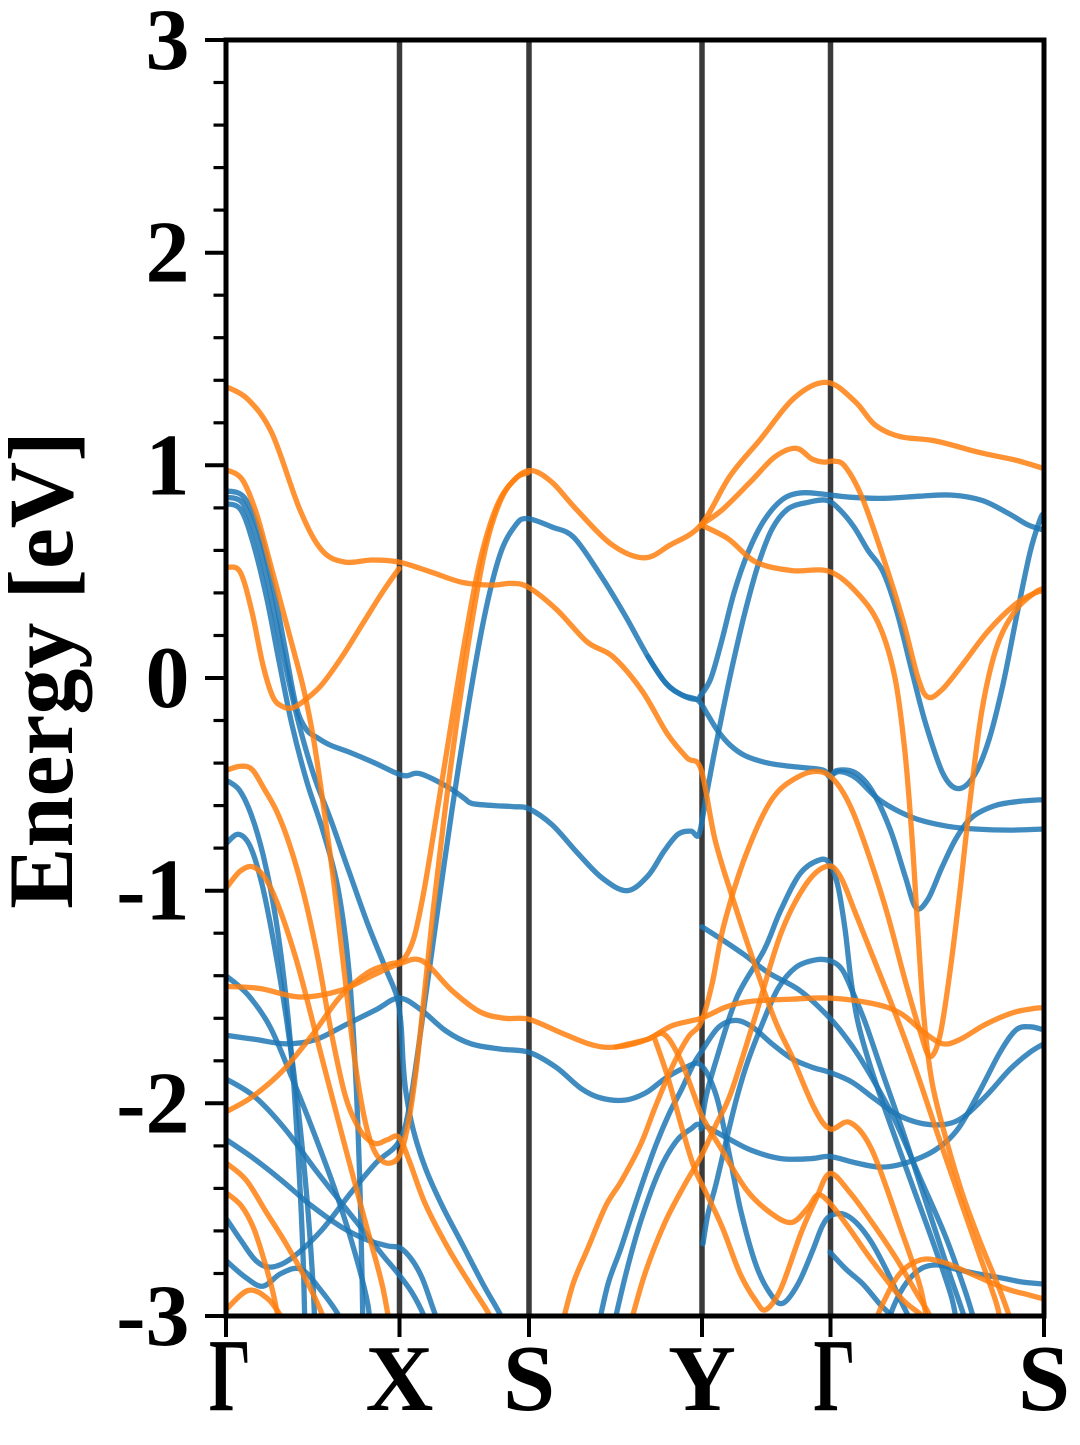 This screenshot has height=1445, width=1080. I want to click on svg-text: X, so click(400, 1379).